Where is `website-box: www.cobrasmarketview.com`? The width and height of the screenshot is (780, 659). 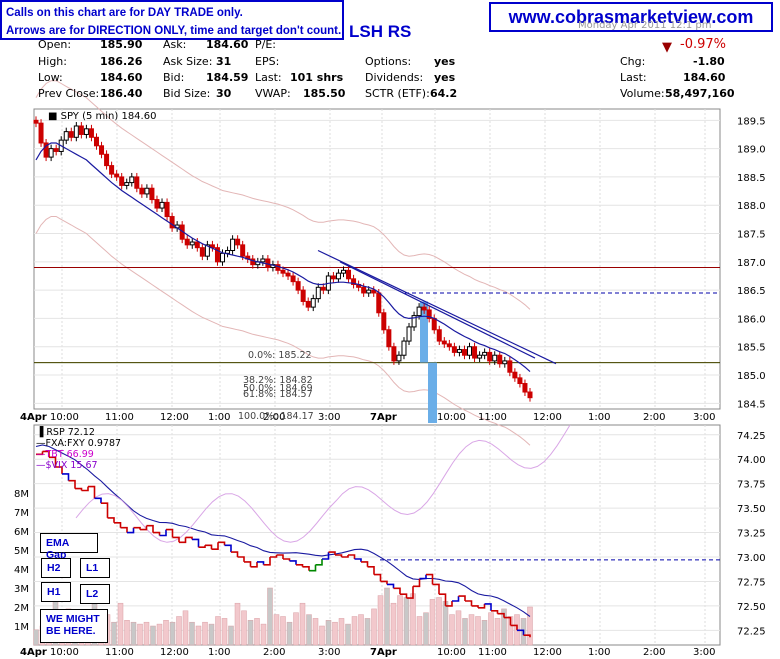
website-box: www.cobrasmarketview.com is located at coordinates (631, 17).